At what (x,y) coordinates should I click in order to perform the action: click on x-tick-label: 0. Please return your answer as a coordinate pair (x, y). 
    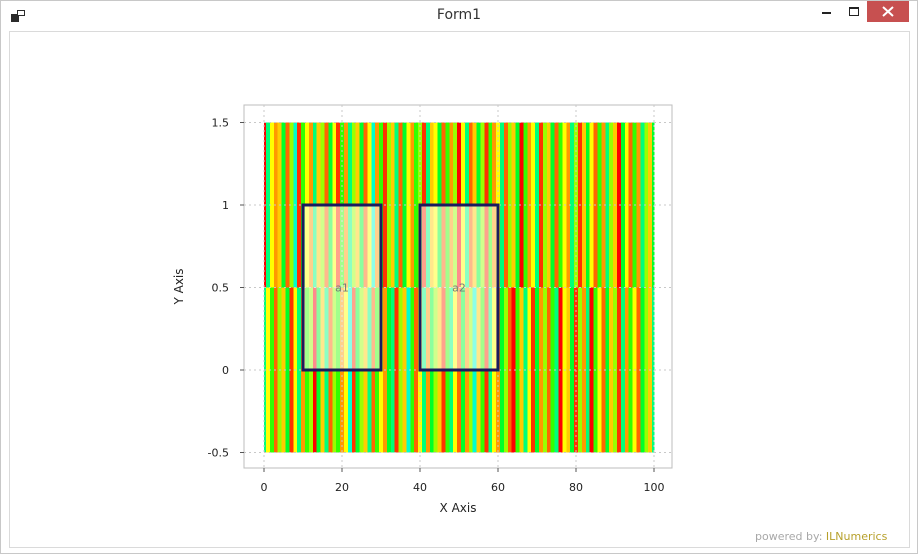
    Looking at the image, I should click on (264, 487).